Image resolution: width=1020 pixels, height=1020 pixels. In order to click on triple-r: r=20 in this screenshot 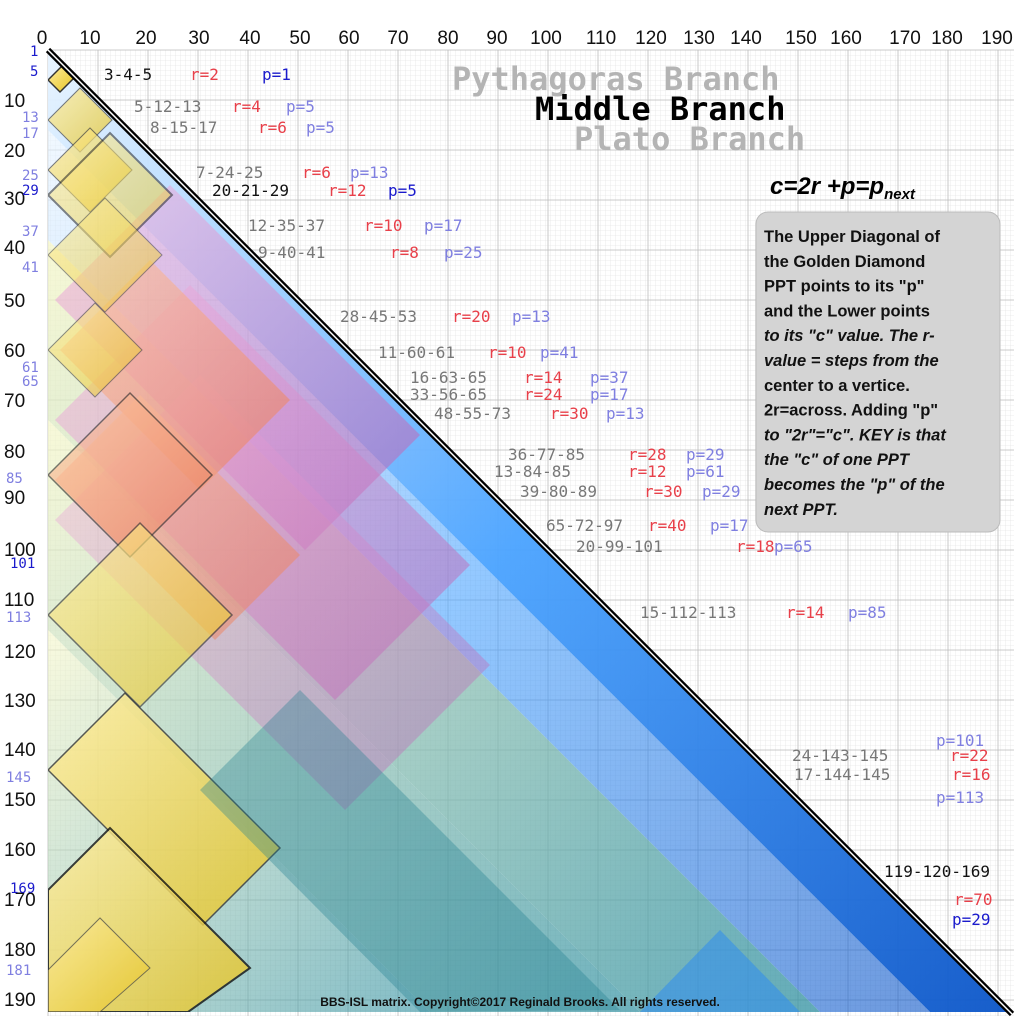, I will do `click(471, 316)`.